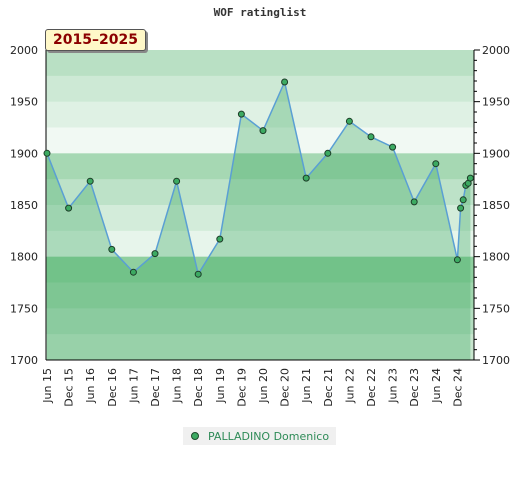 The width and height of the screenshot is (520, 480). Describe the element at coordinates (112, 387) in the screenshot. I see `x-tick-label: Dec 16` at that location.